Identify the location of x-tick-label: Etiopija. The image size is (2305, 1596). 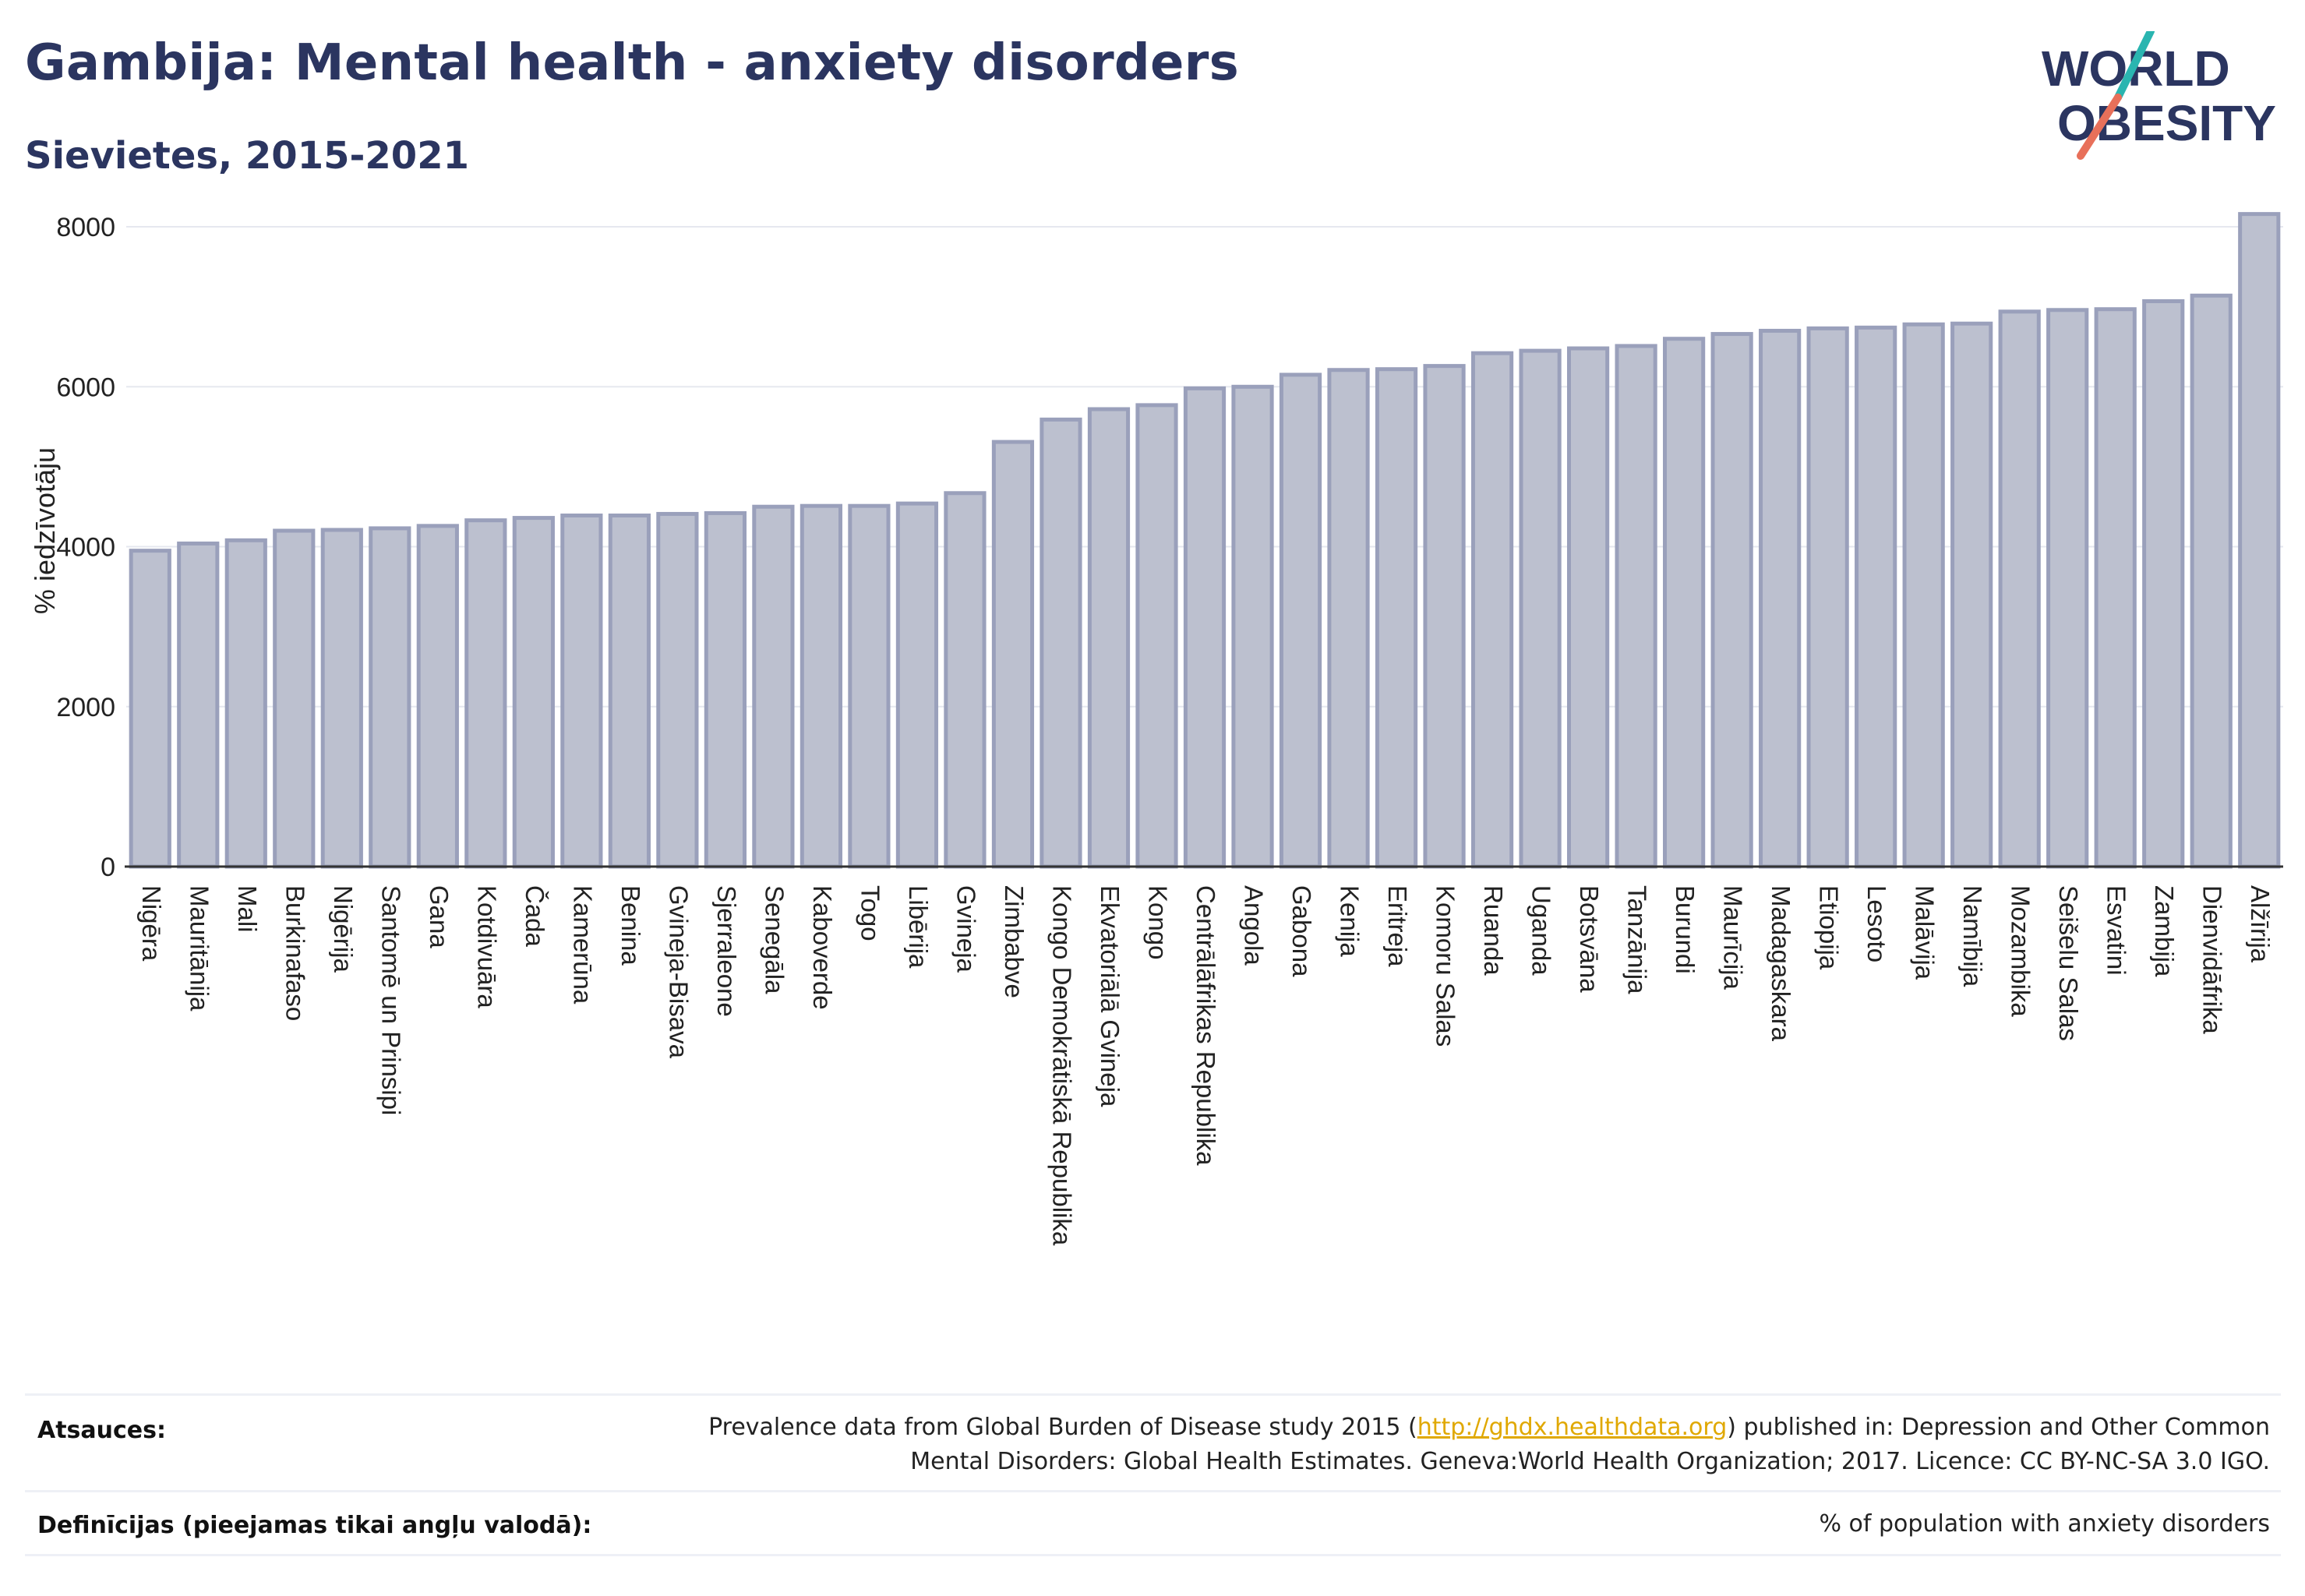
(1829, 927).